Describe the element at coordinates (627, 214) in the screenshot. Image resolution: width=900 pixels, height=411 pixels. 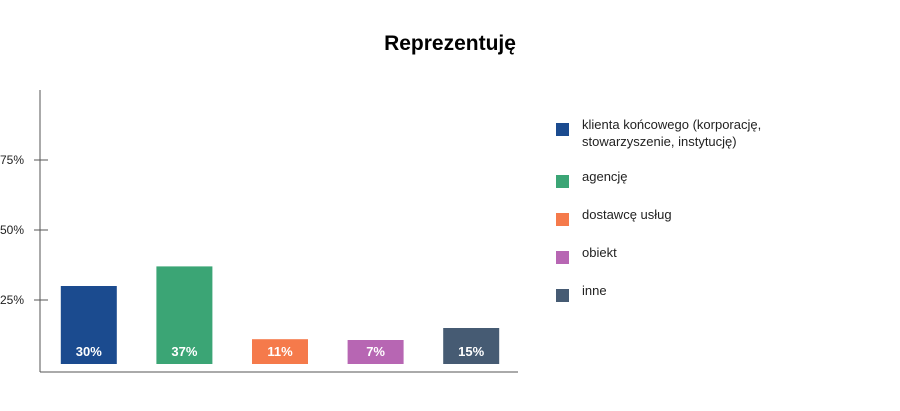
I see `legend-label: dostawcę usług` at that location.